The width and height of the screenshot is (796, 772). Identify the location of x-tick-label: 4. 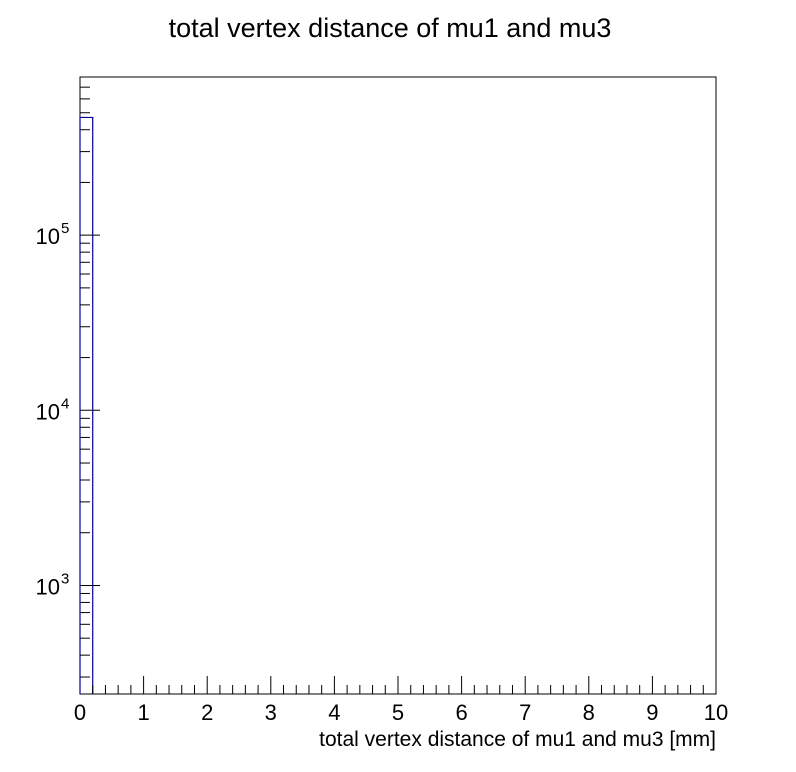
(334, 712).